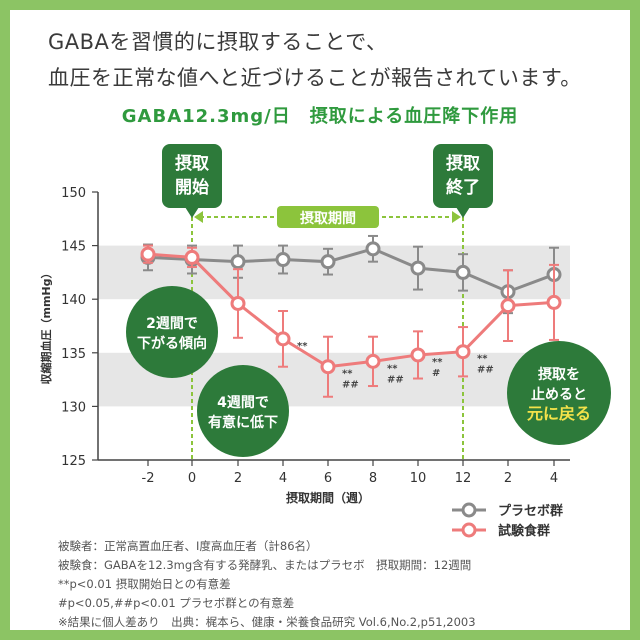 This screenshot has width=640, height=640. Describe the element at coordinates (73, 193) in the screenshot. I see `y-tick-label-150: 150` at that location.